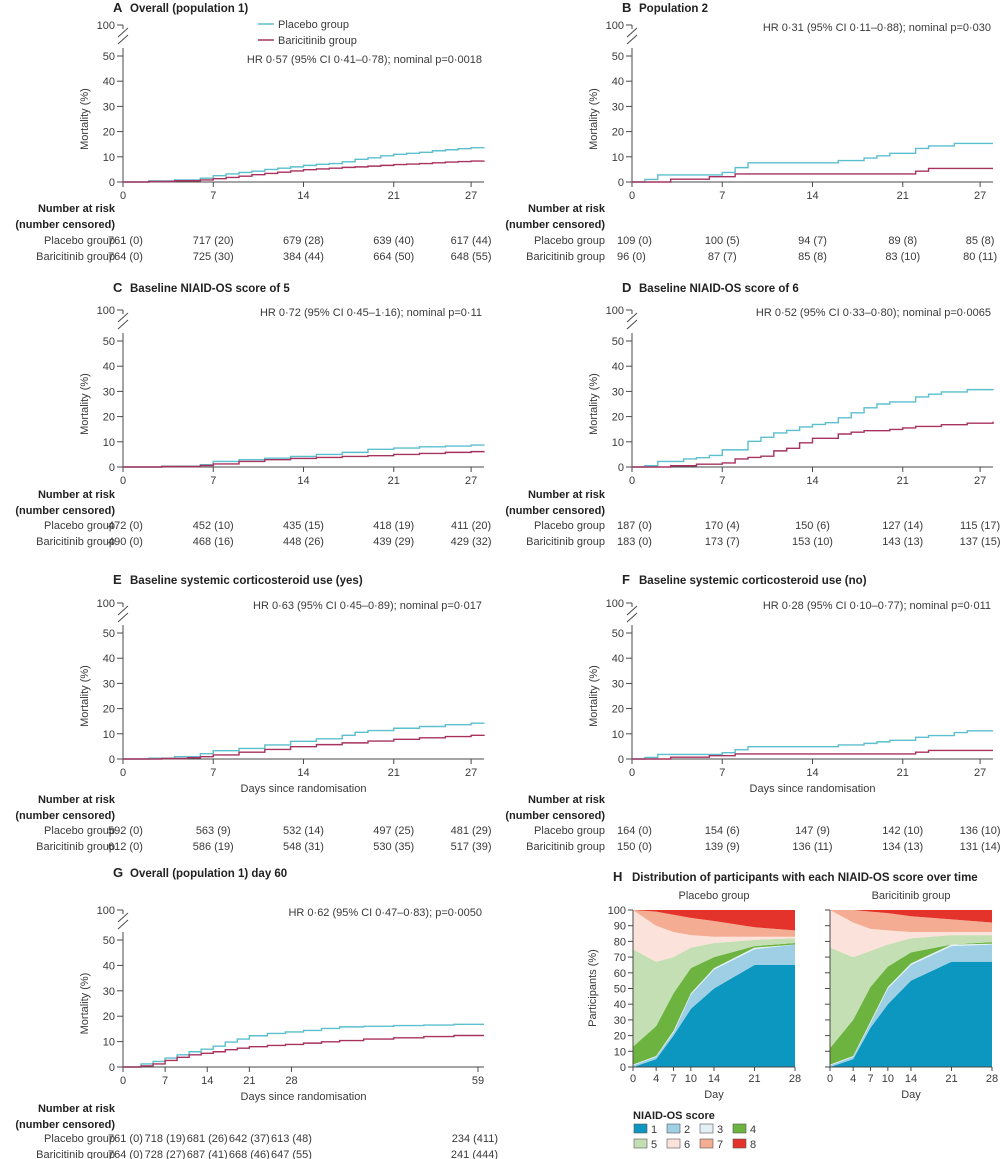 The height and width of the screenshot is (1159, 1000). What do you see at coordinates (471, 257) in the screenshot?
I see `risk-cell-baricitinib: 648 (55)` at bounding box center [471, 257].